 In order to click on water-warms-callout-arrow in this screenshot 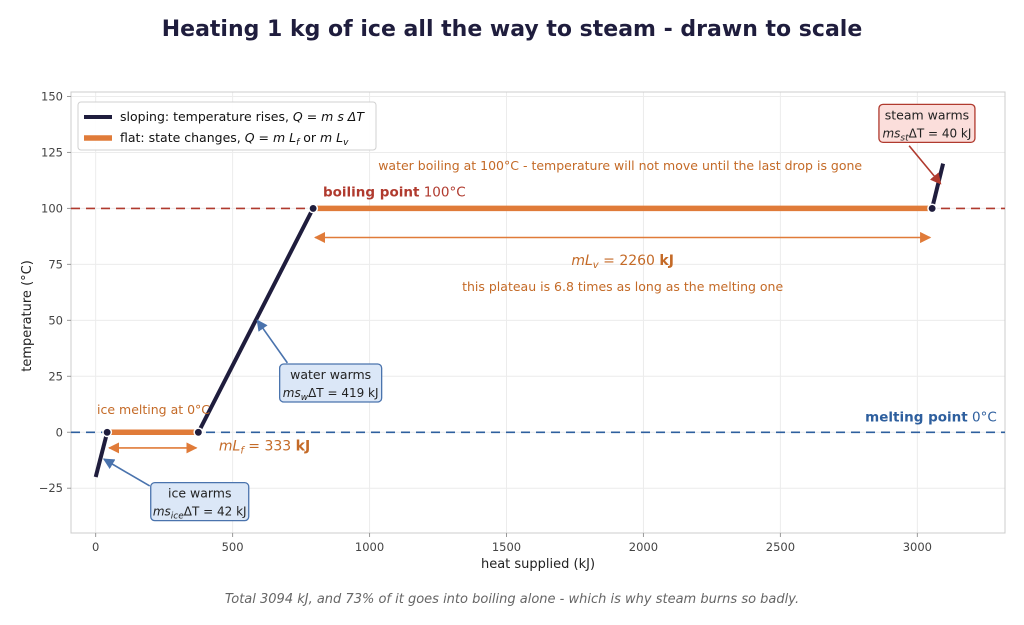, I will do `click(272, 341)`.